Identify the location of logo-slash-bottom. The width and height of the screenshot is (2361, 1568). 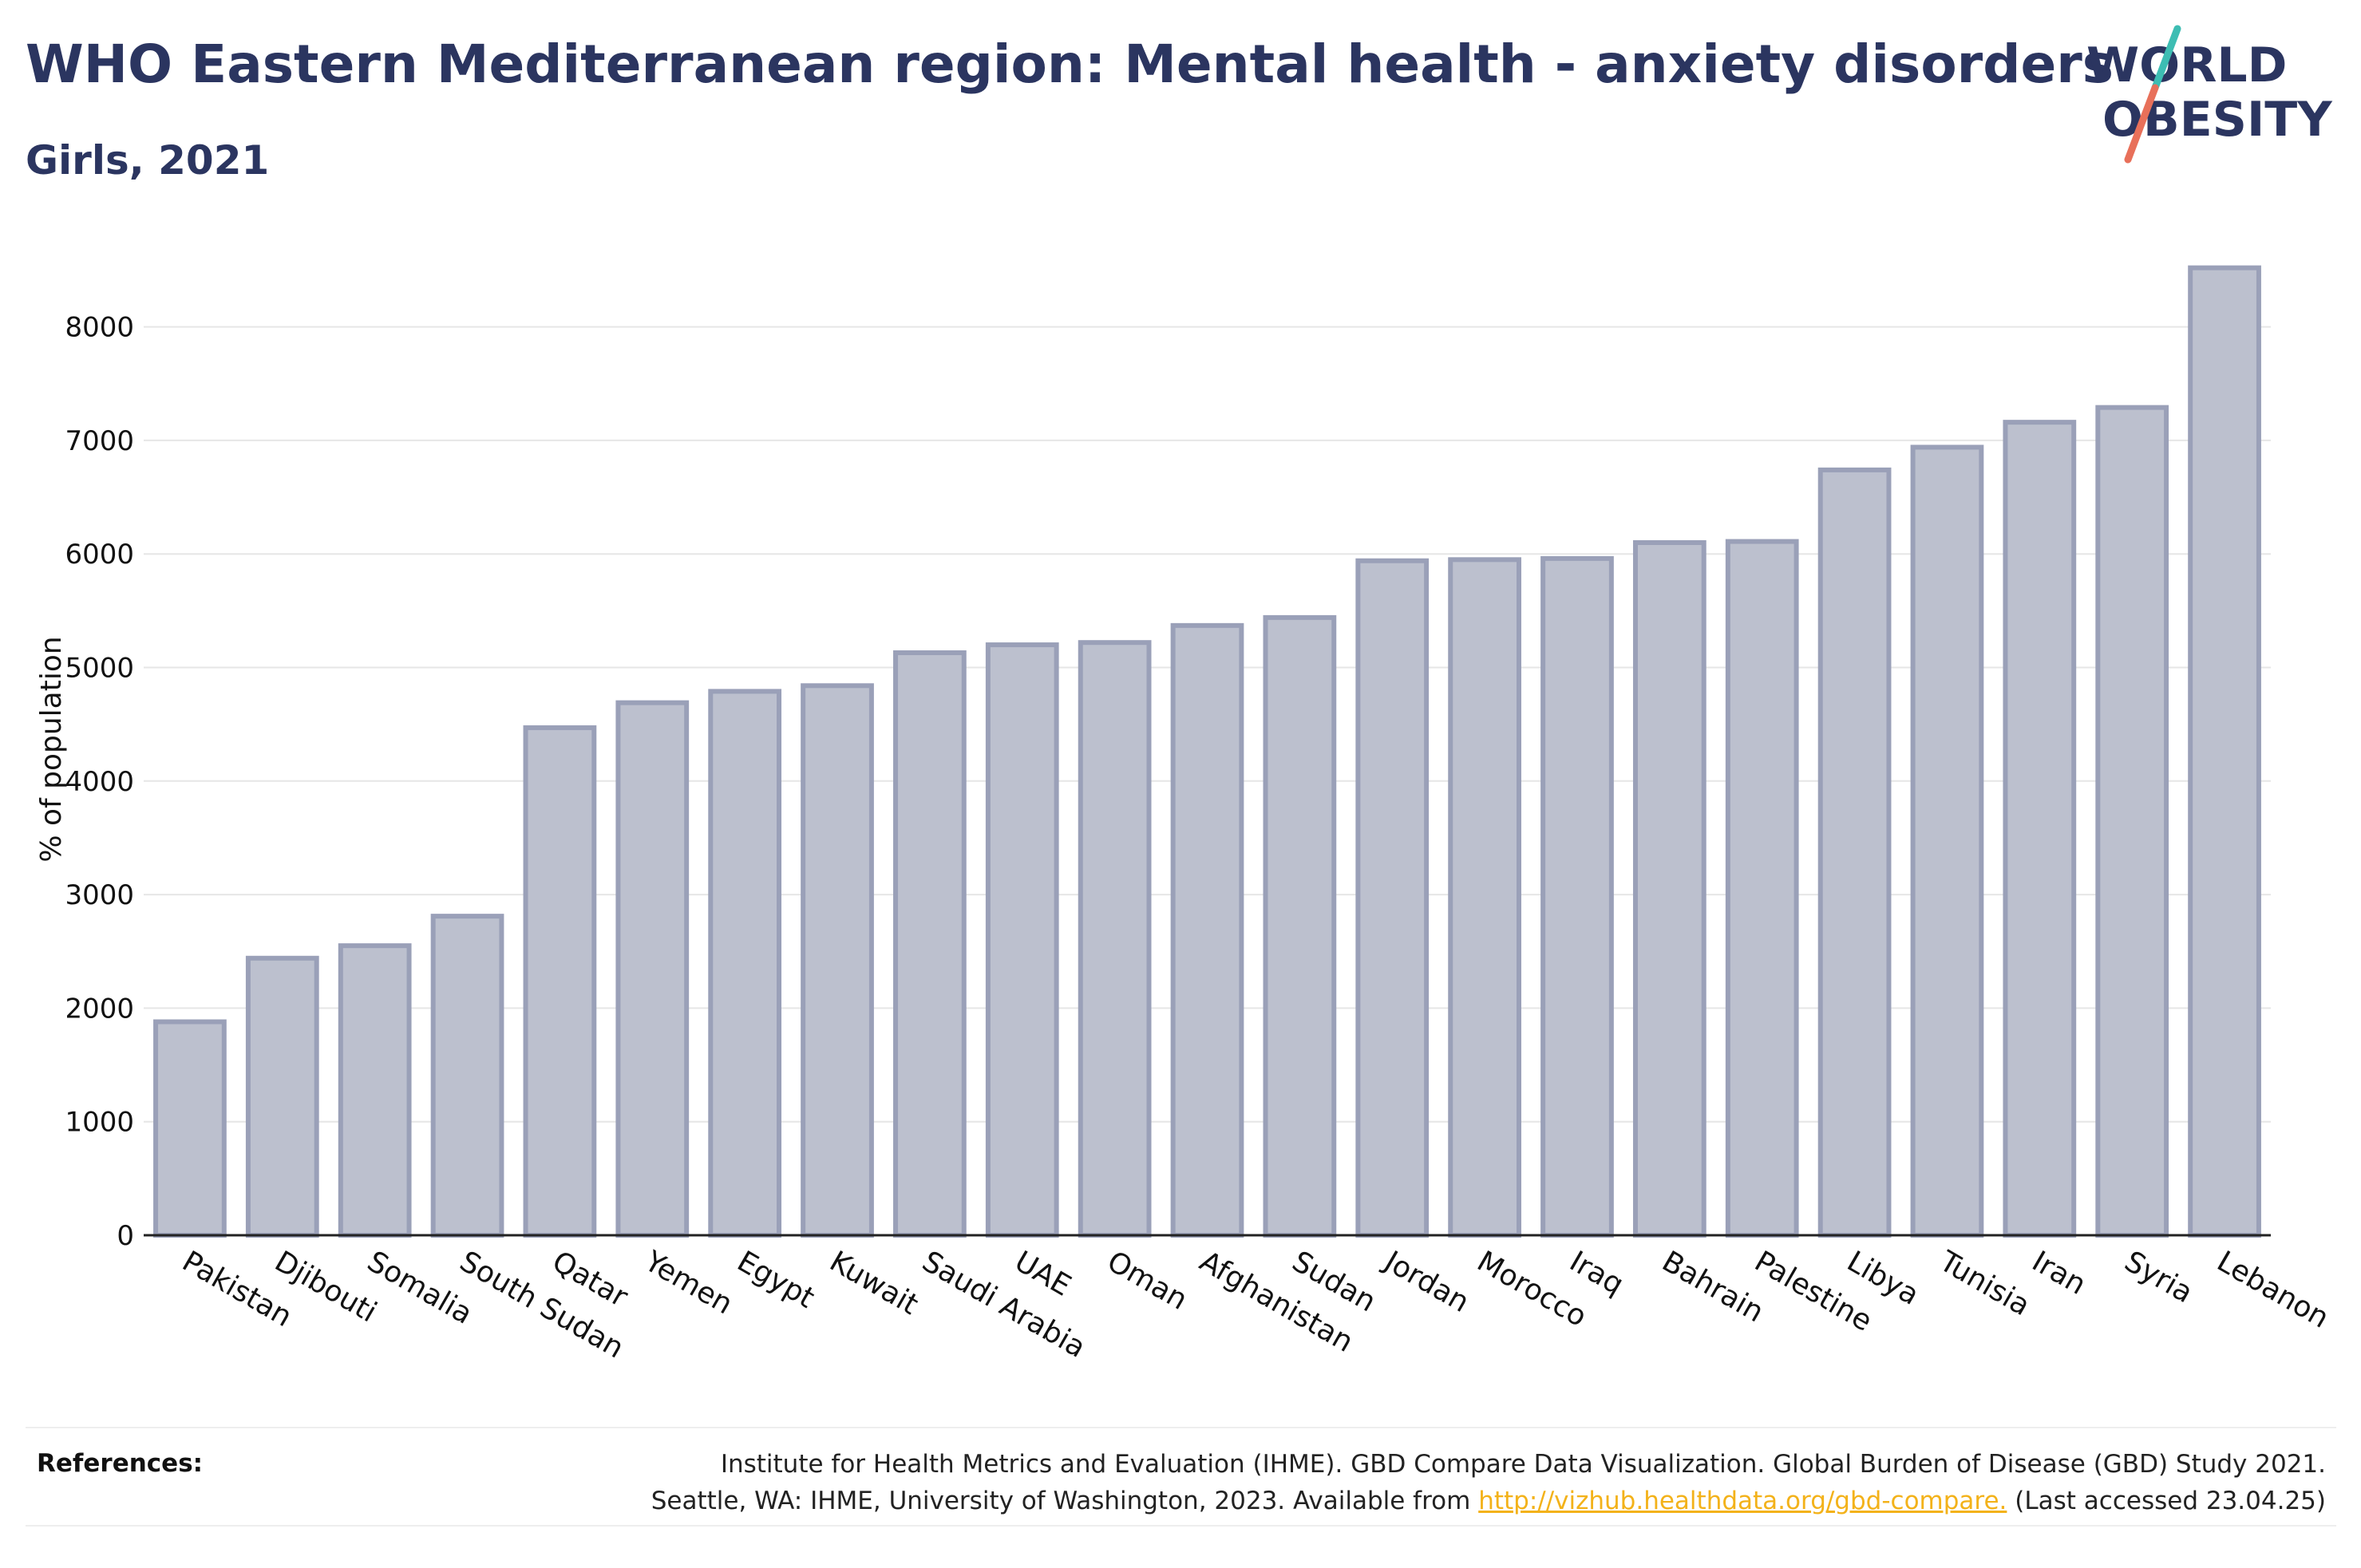
(2141, 124).